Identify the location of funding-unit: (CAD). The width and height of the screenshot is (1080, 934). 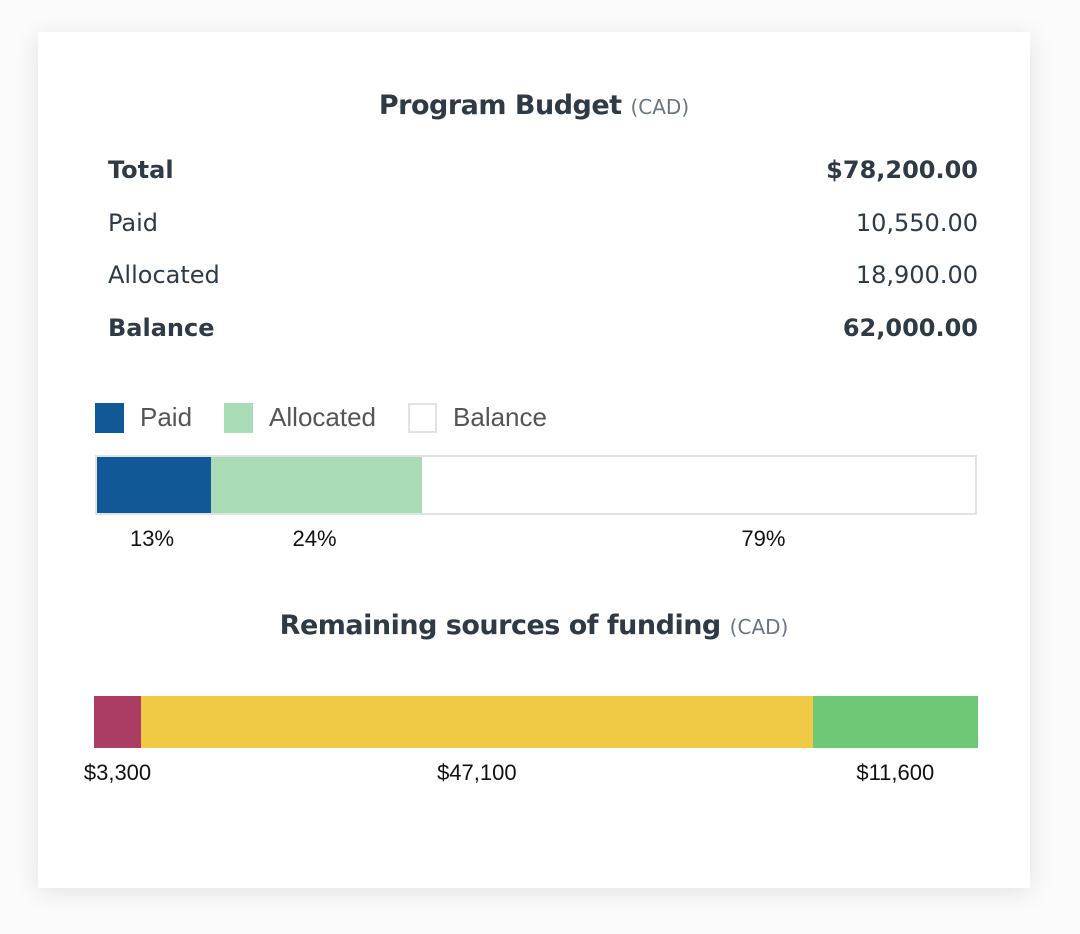
(759, 627).